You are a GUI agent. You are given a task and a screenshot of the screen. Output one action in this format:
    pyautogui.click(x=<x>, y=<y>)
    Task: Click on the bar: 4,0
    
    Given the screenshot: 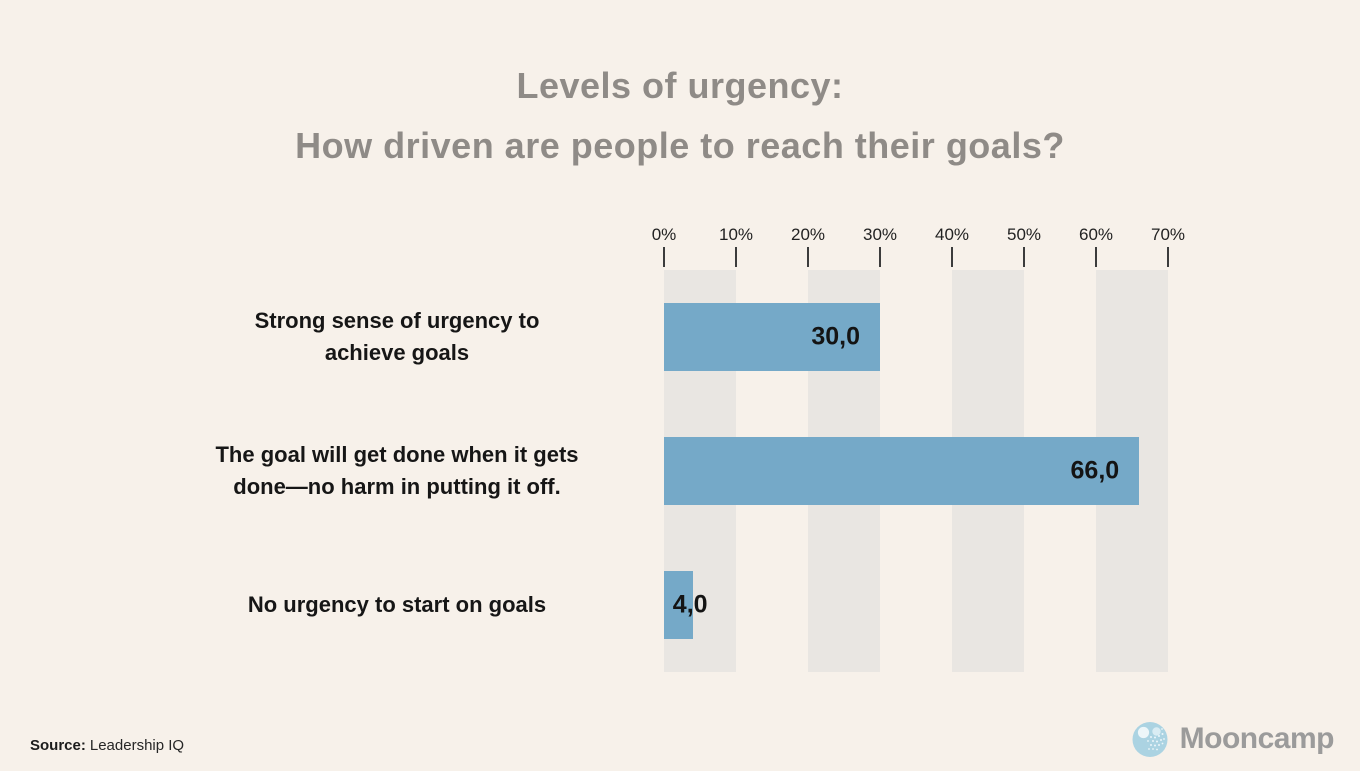 What is the action you would take?
    pyautogui.click(x=686, y=605)
    